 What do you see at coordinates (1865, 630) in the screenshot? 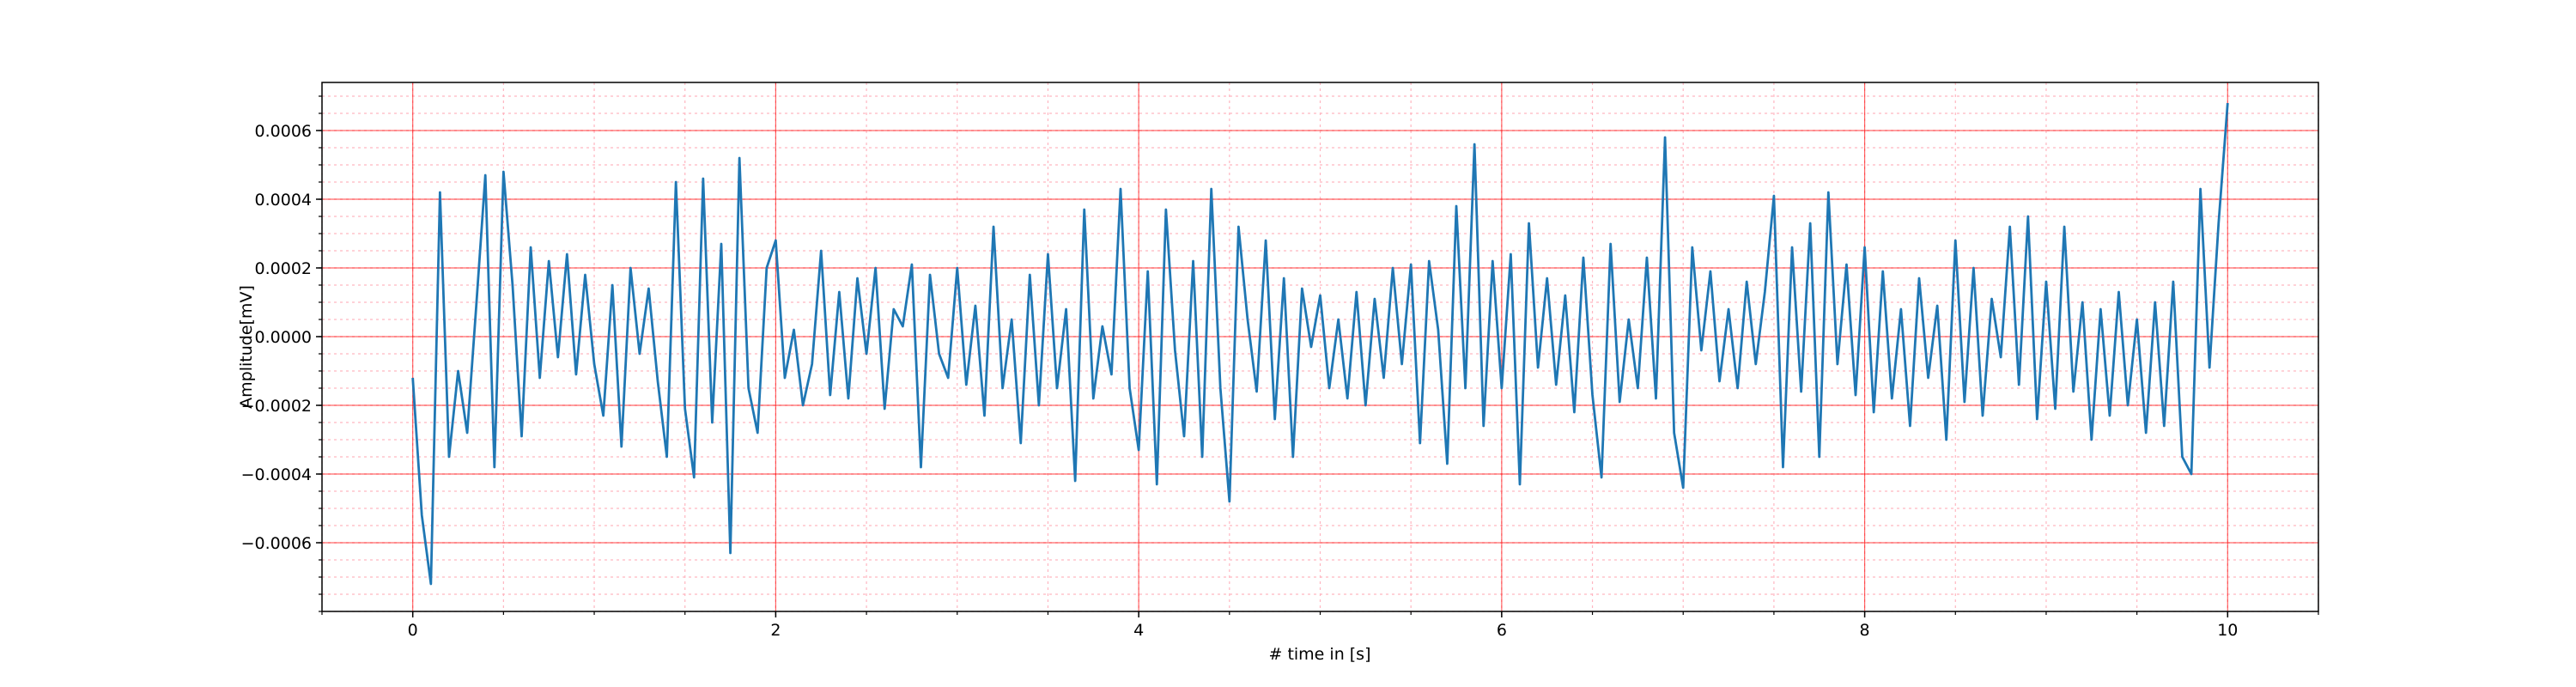
I see `x-tick-label: 8` at bounding box center [1865, 630].